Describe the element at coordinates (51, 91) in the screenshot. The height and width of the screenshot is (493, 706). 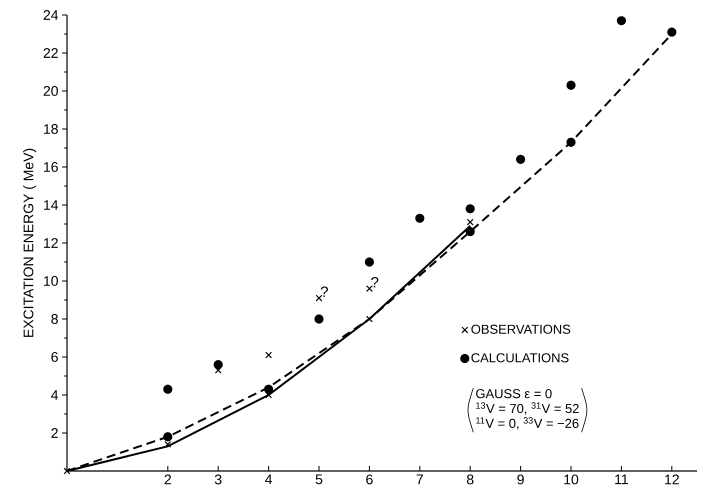
I see `y-tick-label: 20` at that location.